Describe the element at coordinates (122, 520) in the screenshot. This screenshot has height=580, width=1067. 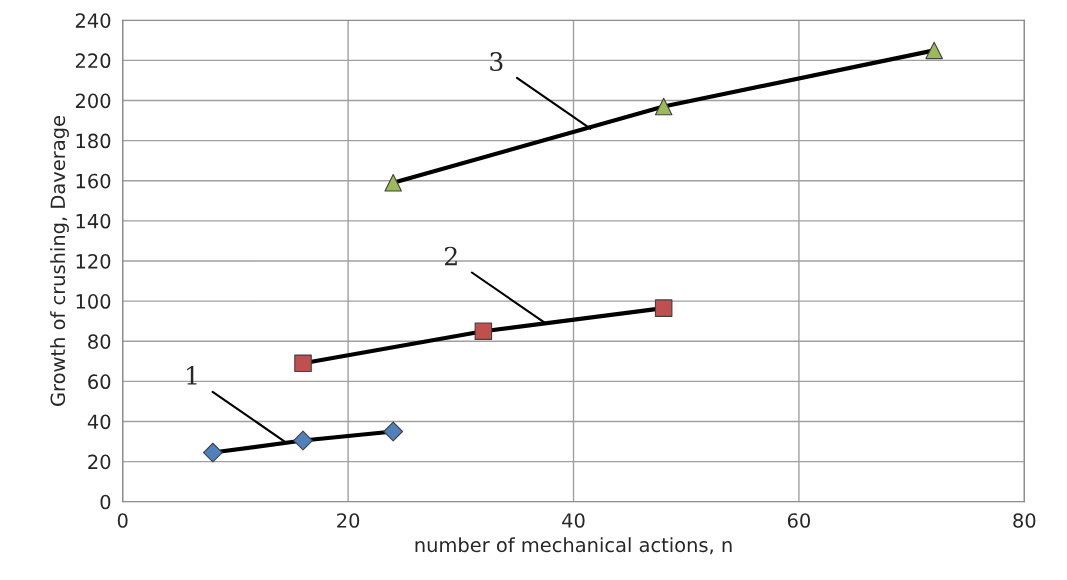
I see `x-tick-label: 0` at that location.